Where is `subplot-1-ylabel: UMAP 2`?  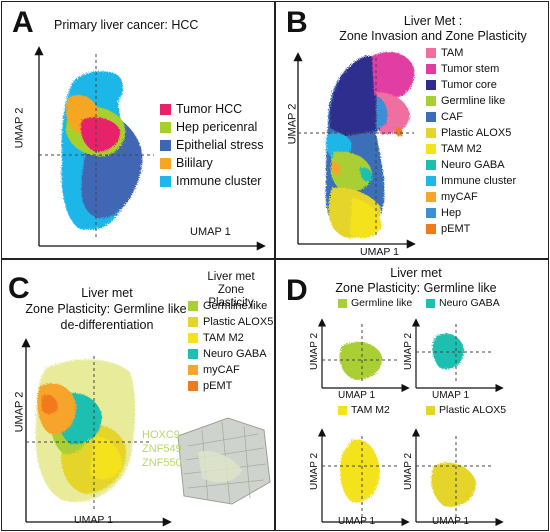 subplot-1-ylabel: UMAP 2 is located at coordinates (315, 351).